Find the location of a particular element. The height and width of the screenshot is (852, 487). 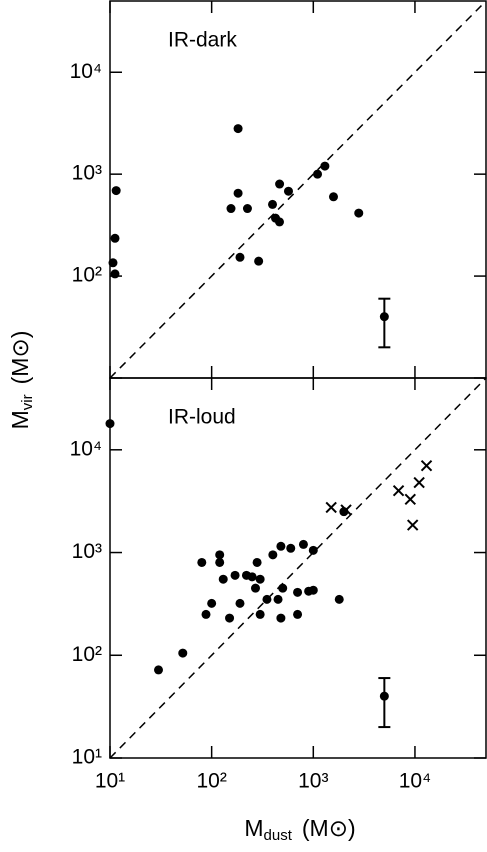

x-axis-label-sub: dust is located at coordinates (278, 835).